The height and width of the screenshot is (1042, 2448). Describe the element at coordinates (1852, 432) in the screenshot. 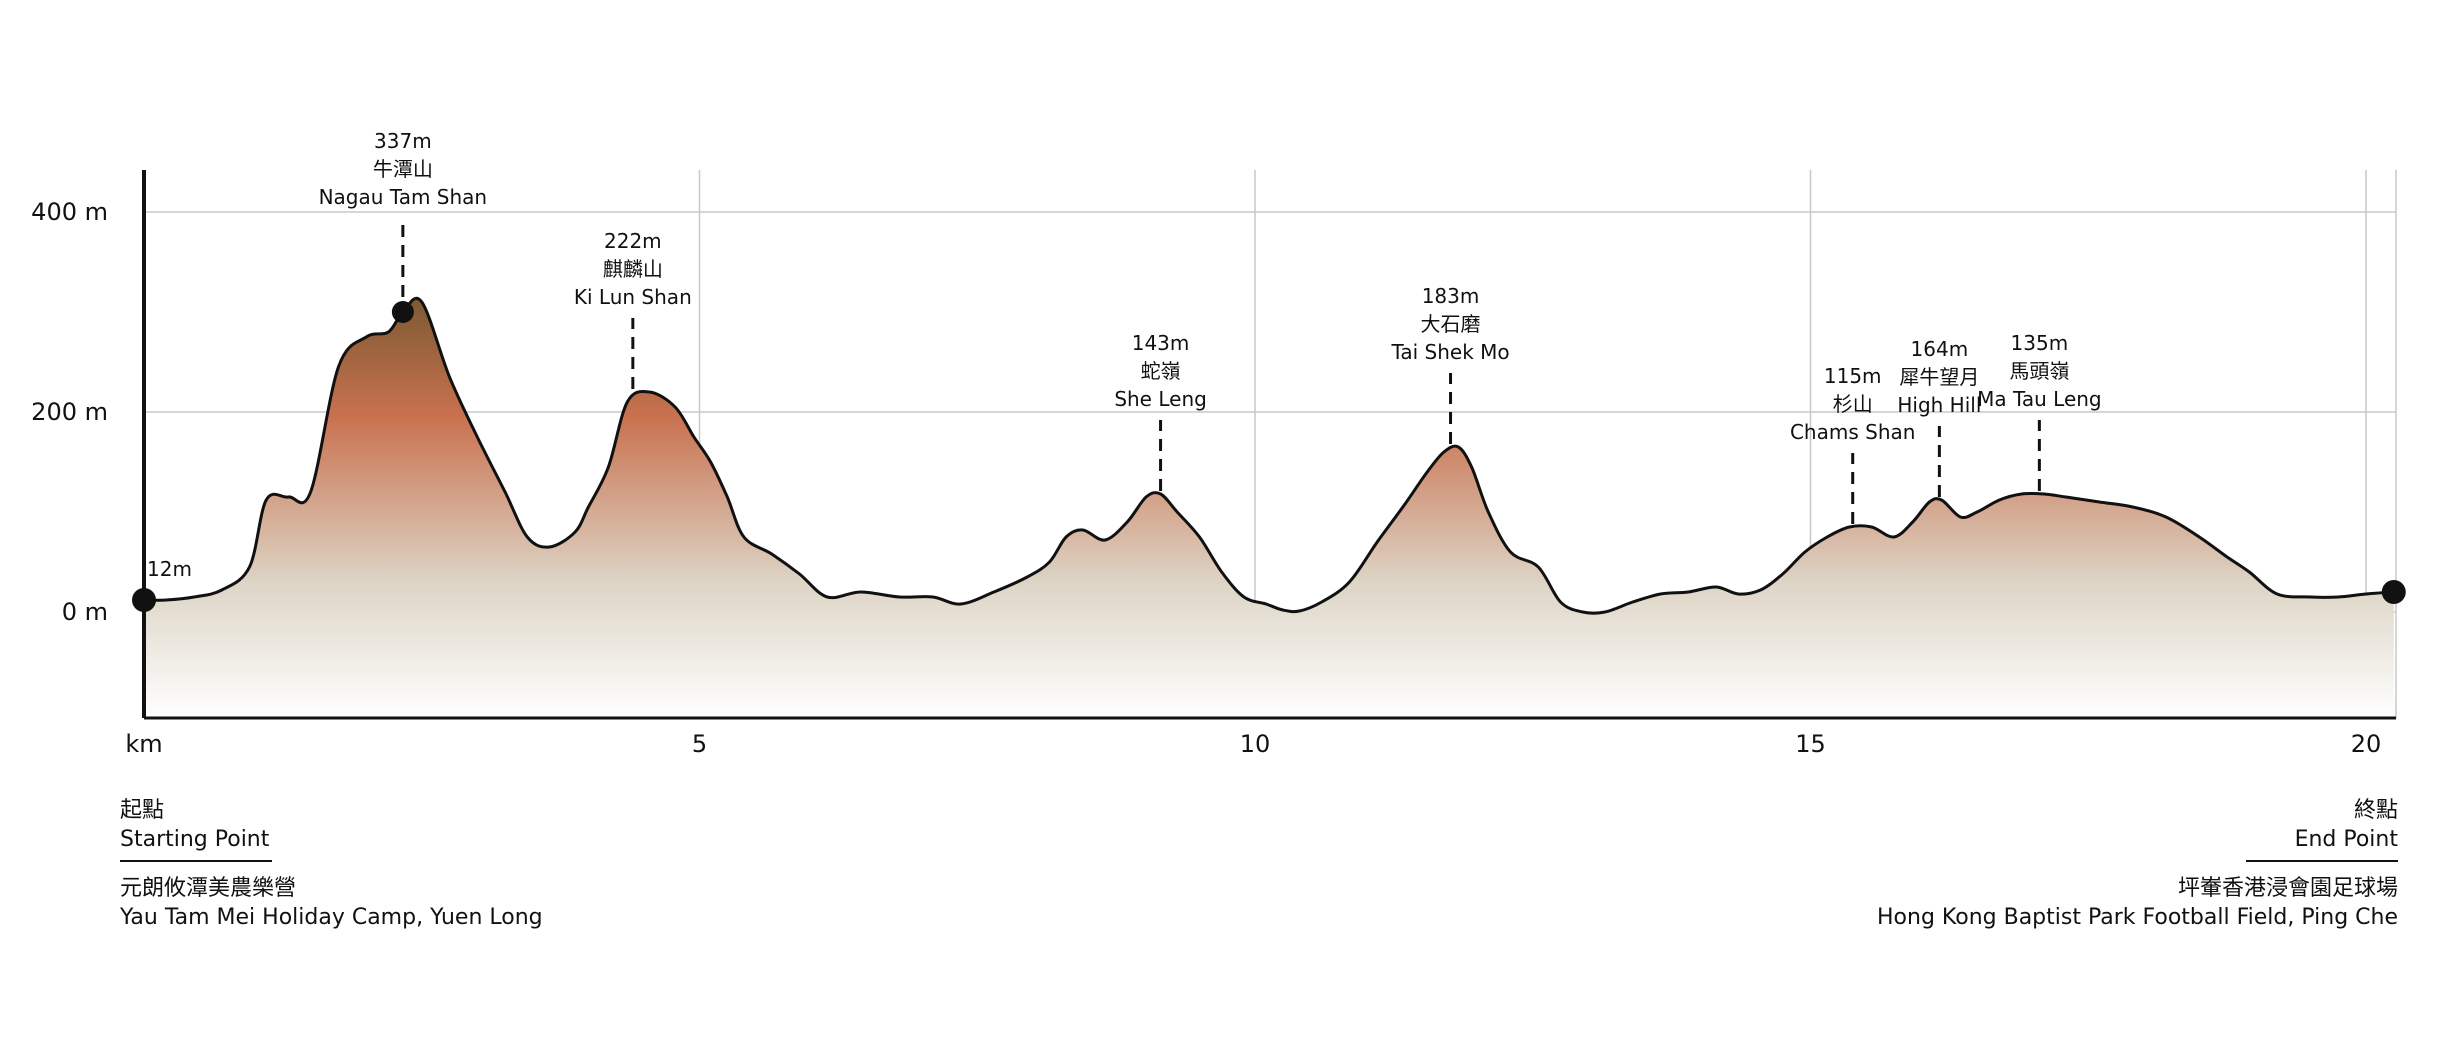

I see `peak-name-en: Chams Shan` at that location.